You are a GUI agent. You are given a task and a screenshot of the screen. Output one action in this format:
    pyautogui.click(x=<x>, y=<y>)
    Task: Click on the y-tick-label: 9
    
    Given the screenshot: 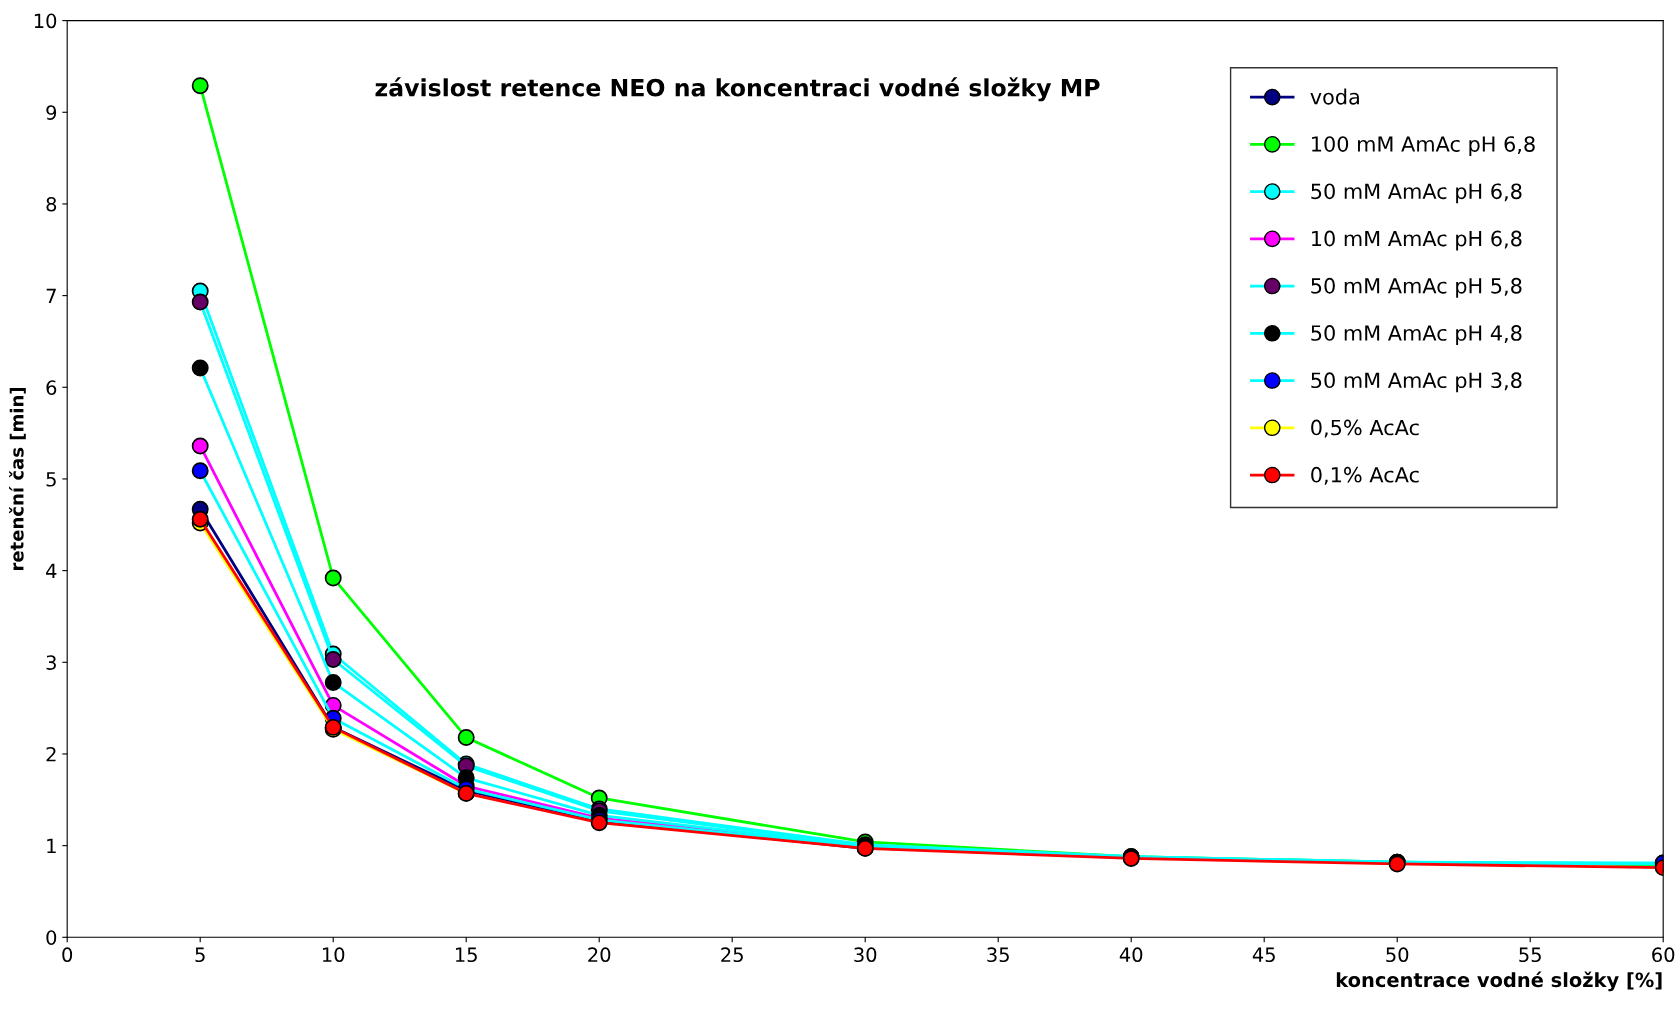 What is the action you would take?
    pyautogui.click(x=51, y=112)
    